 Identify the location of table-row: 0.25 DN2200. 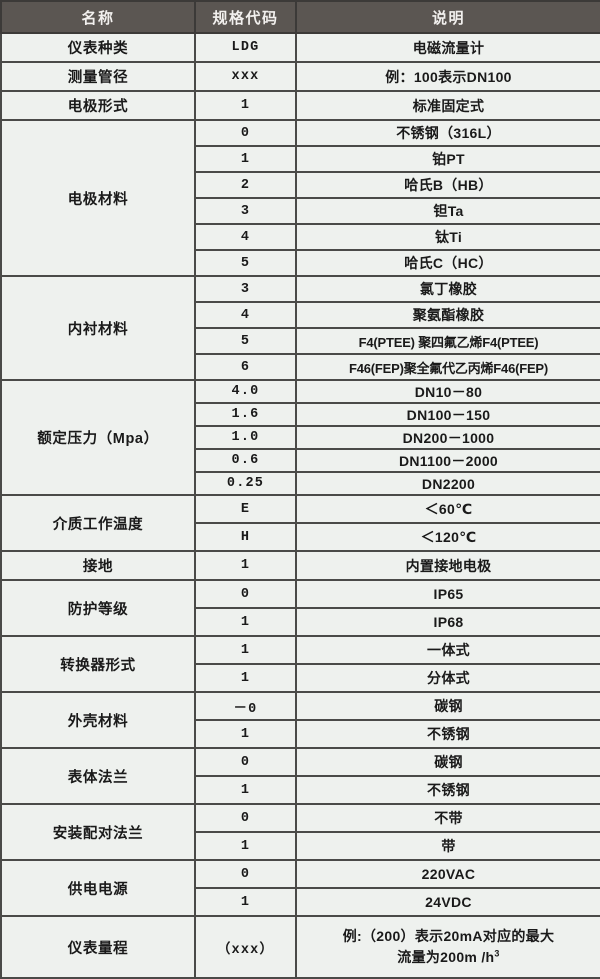
(300, 483).